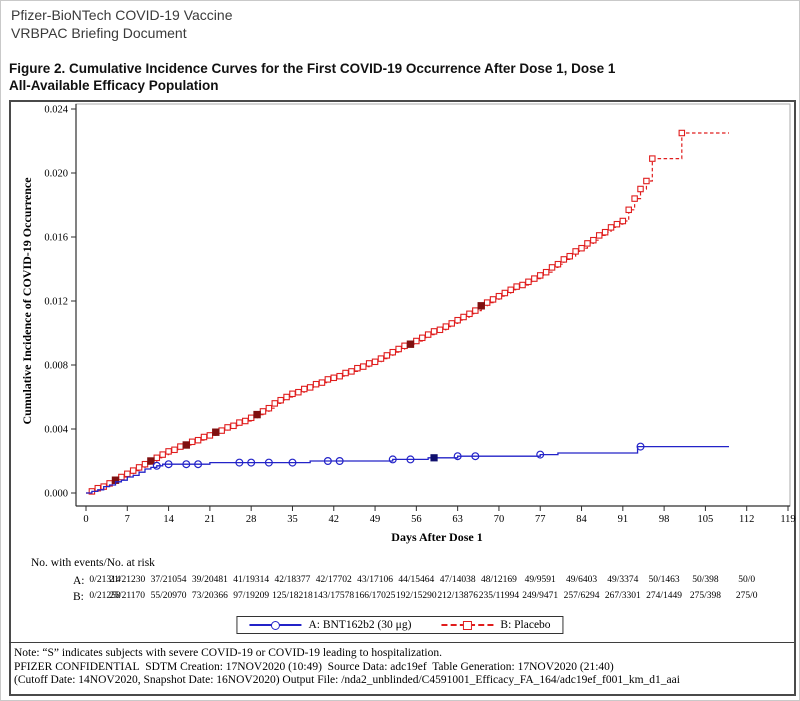 The width and height of the screenshot is (800, 701). What do you see at coordinates (78, 597) in the screenshot?
I see `risk-row-label-b: B:` at bounding box center [78, 597].